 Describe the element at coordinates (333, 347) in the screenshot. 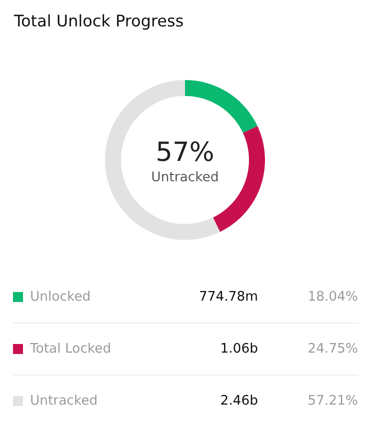

I see `data-label: 24.75%` at that location.